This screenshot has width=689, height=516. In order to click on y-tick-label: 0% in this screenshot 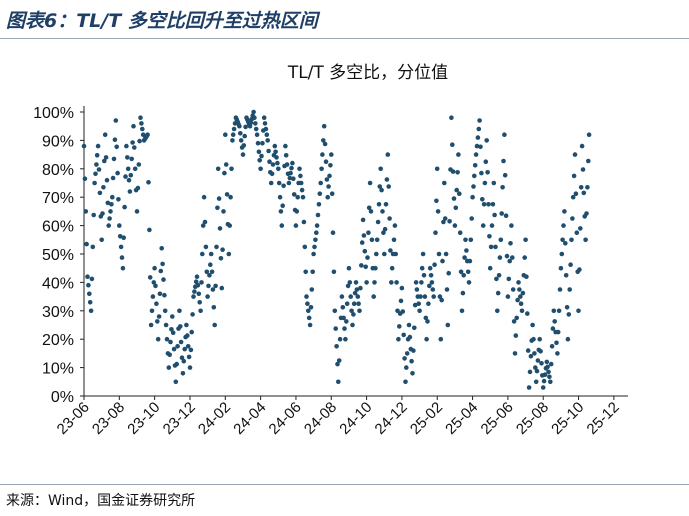, I will do `click(62, 397)`.